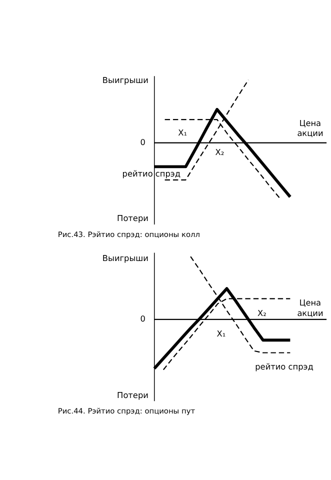  Describe the element at coordinates (127, 411) in the screenshot. I see `text: Рис.44. Рэйтио спрэд: опционы пут` at that location.